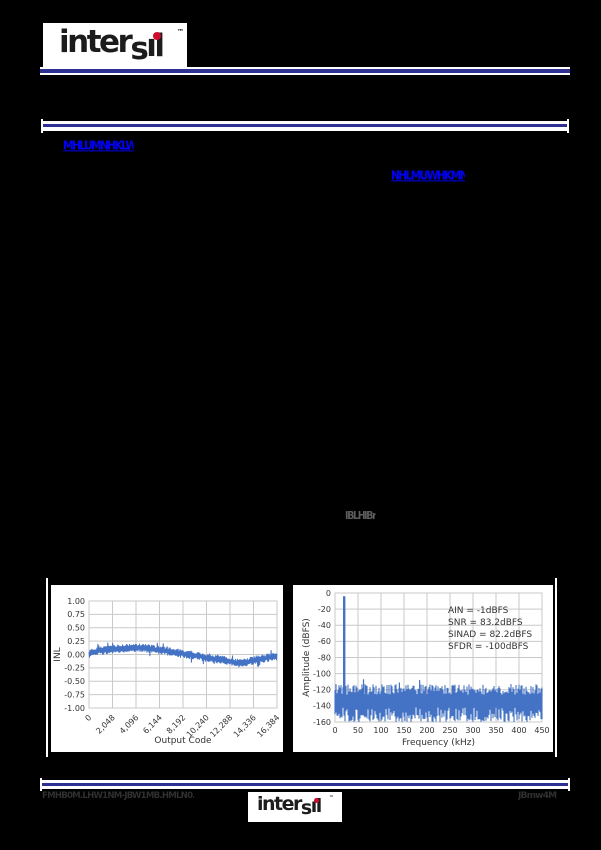 The width and height of the screenshot is (601, 850). Describe the element at coordinates (221, 726) in the screenshot. I see `svg-text: 12,288` at that location.